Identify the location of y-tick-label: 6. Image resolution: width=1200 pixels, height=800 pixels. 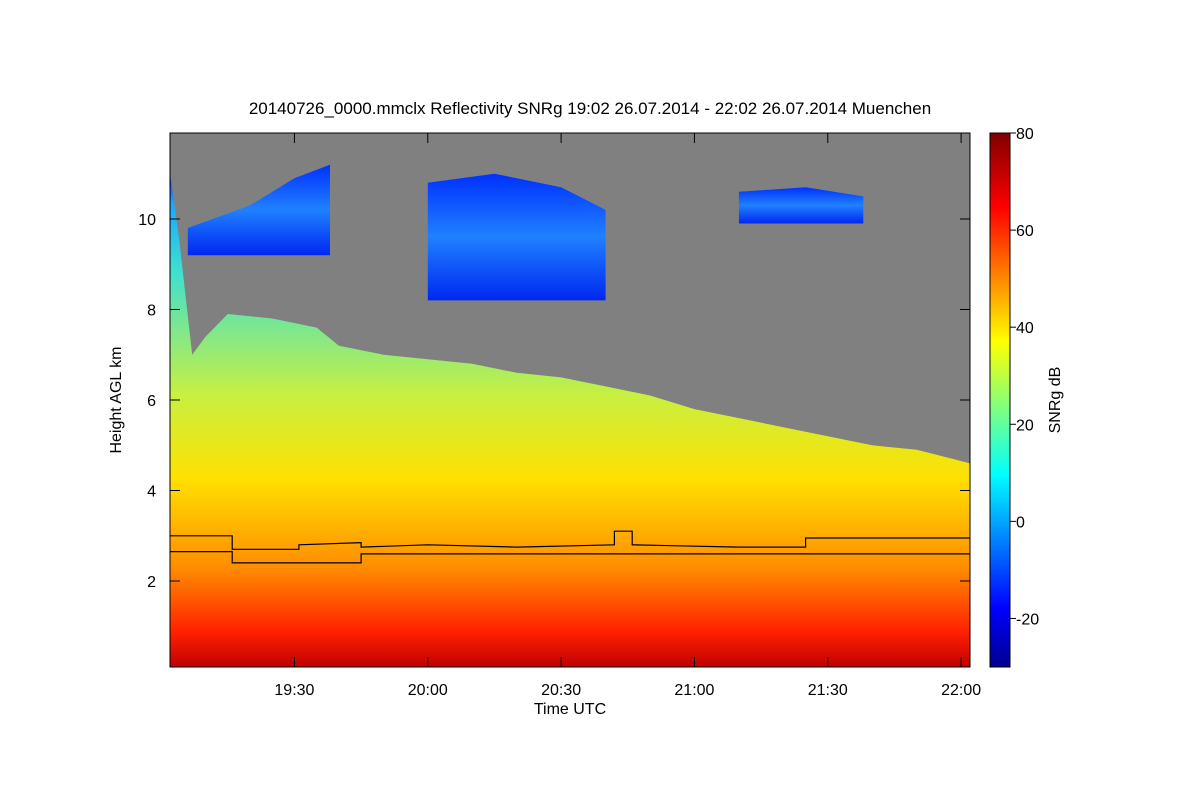
(151, 401).